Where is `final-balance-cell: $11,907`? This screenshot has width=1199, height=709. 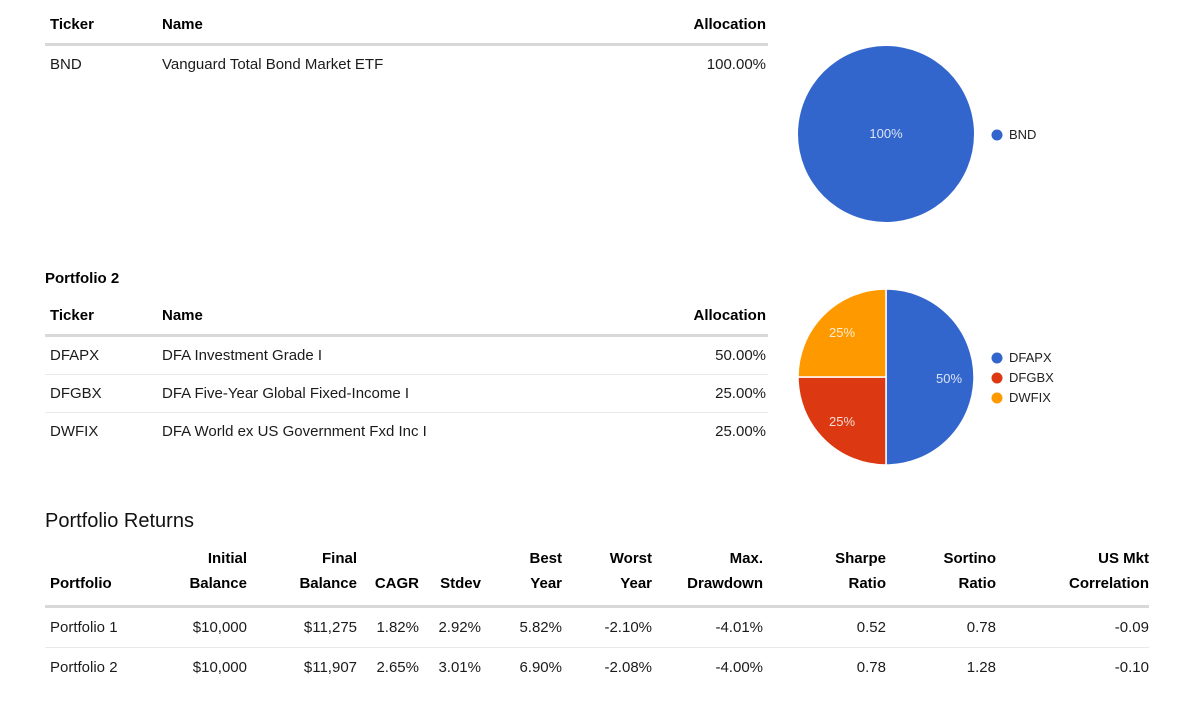 final-balance-cell: $11,907 is located at coordinates (302, 667).